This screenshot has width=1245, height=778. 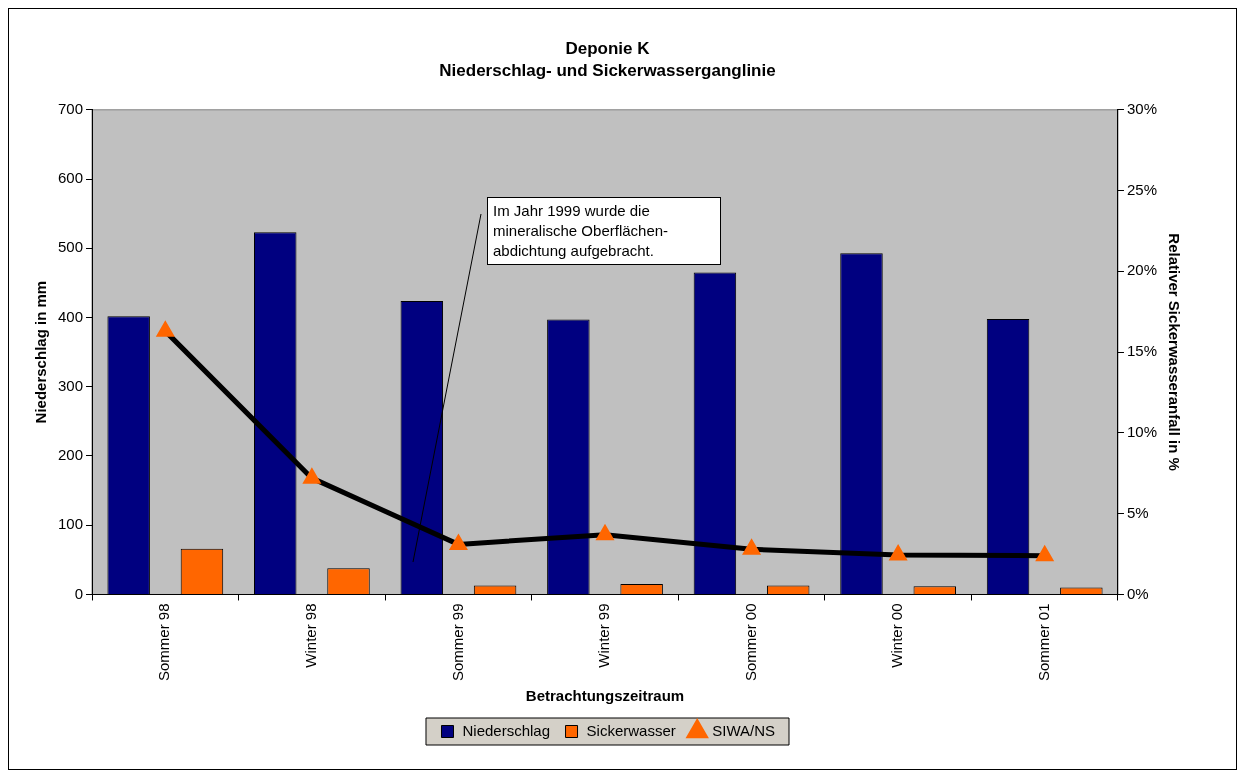 I want to click on y-tick-label: 0, so click(x=79, y=593).